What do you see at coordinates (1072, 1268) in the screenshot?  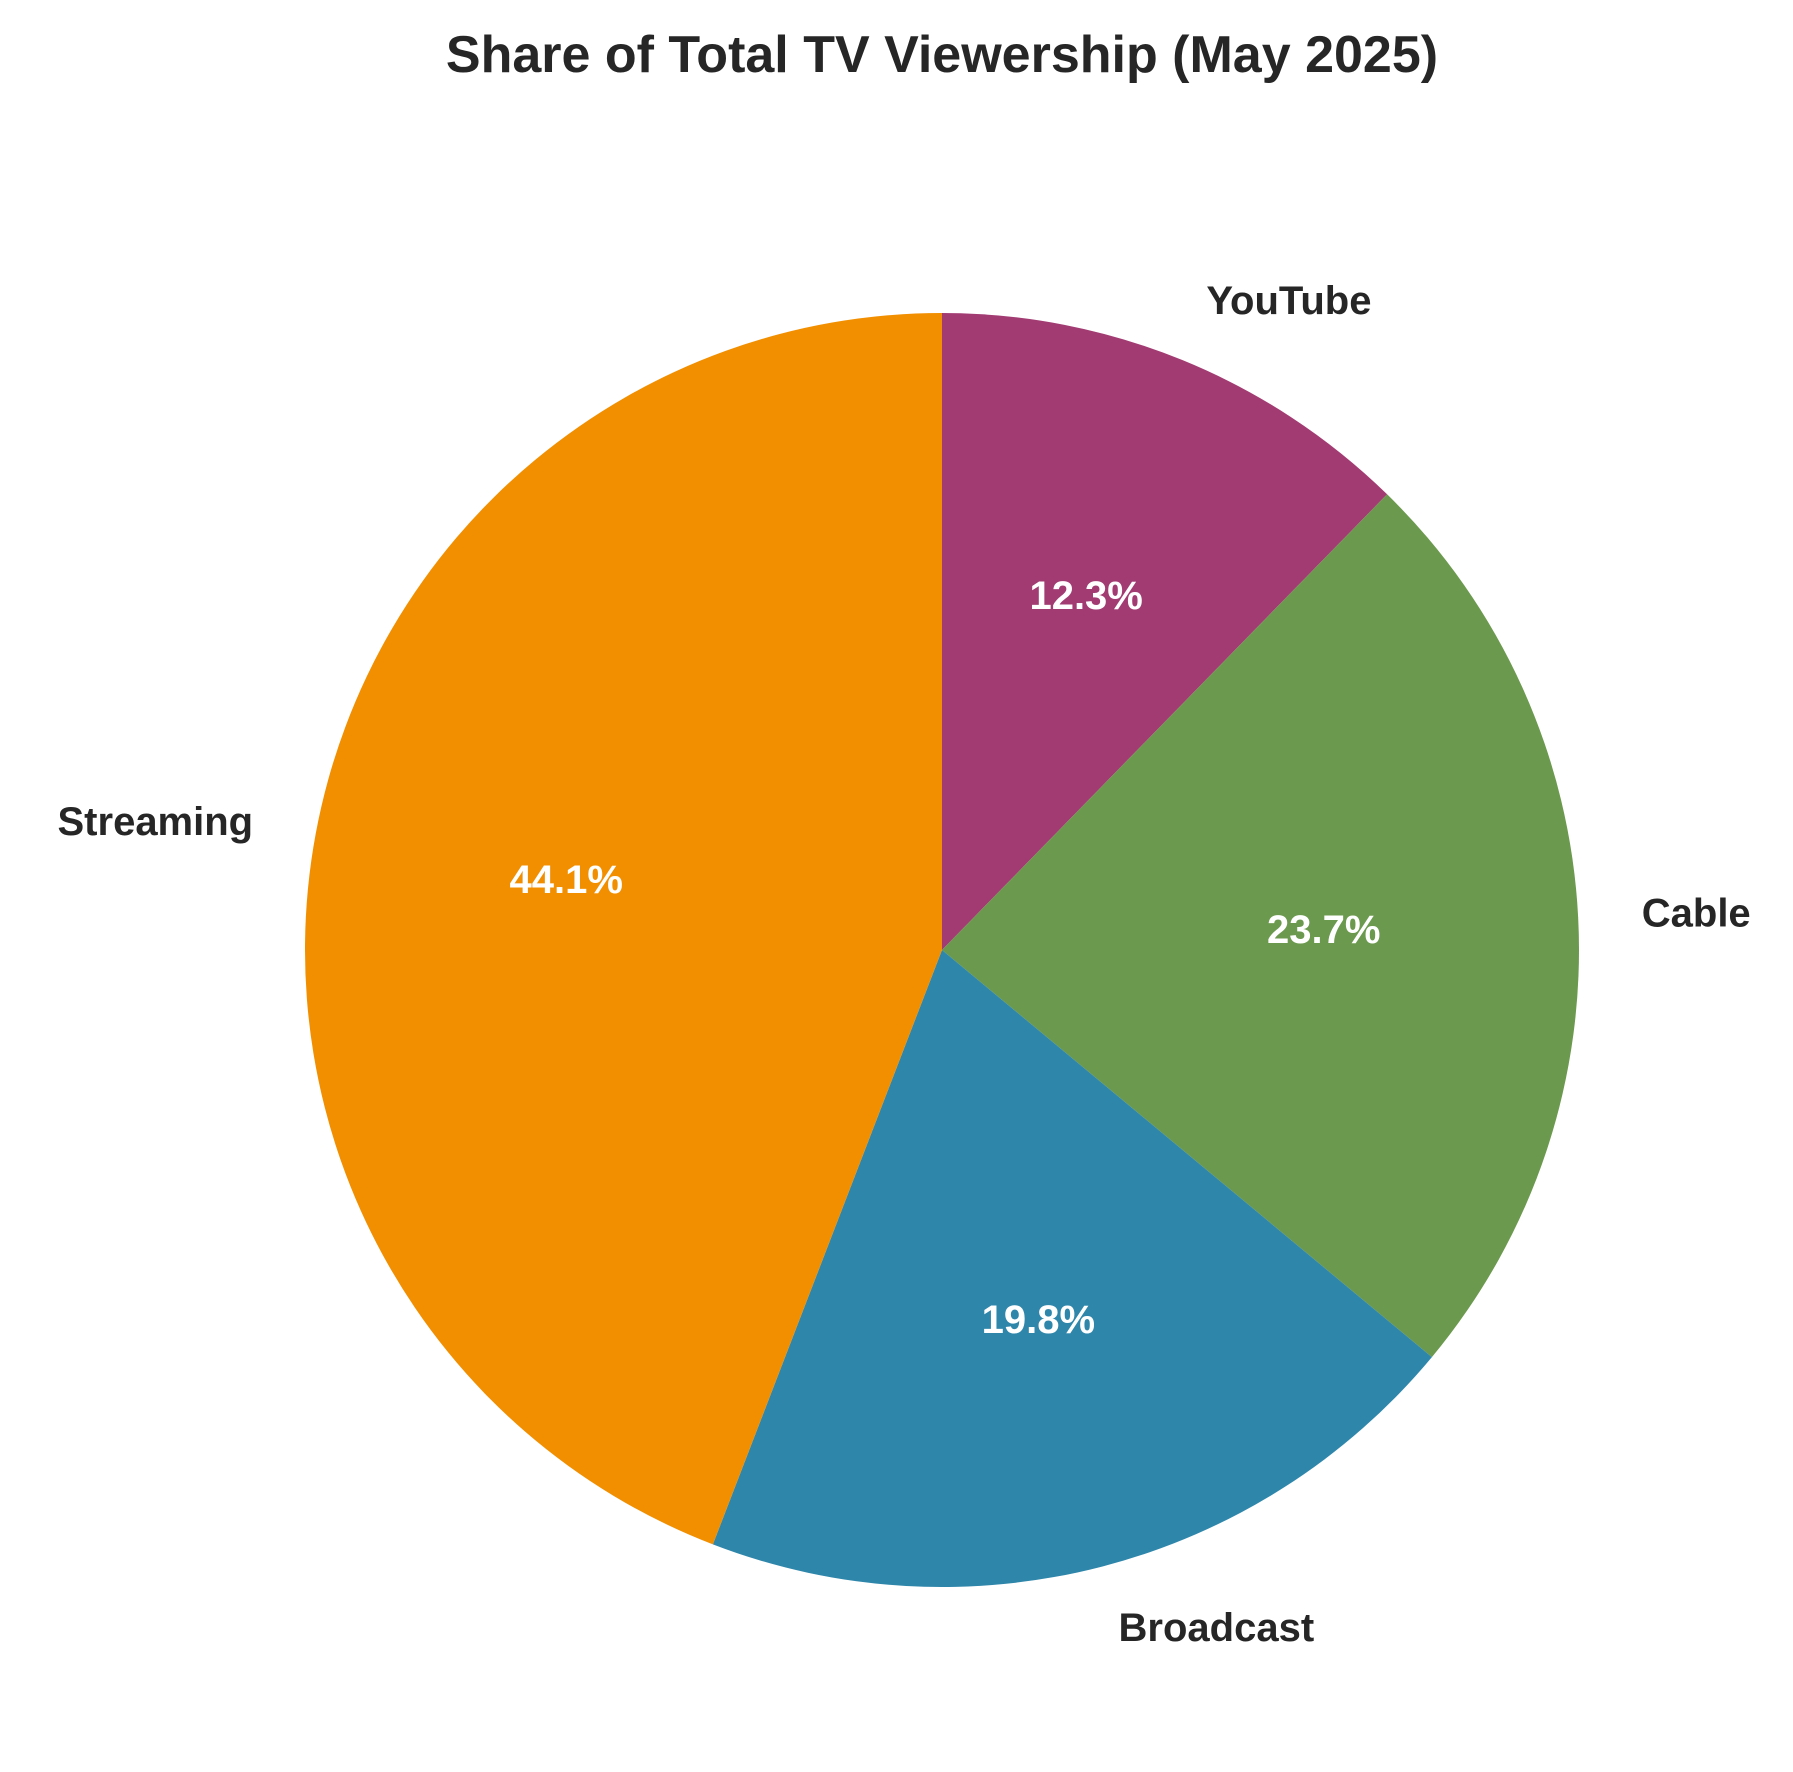 I see `slice-broadcast` at bounding box center [1072, 1268].